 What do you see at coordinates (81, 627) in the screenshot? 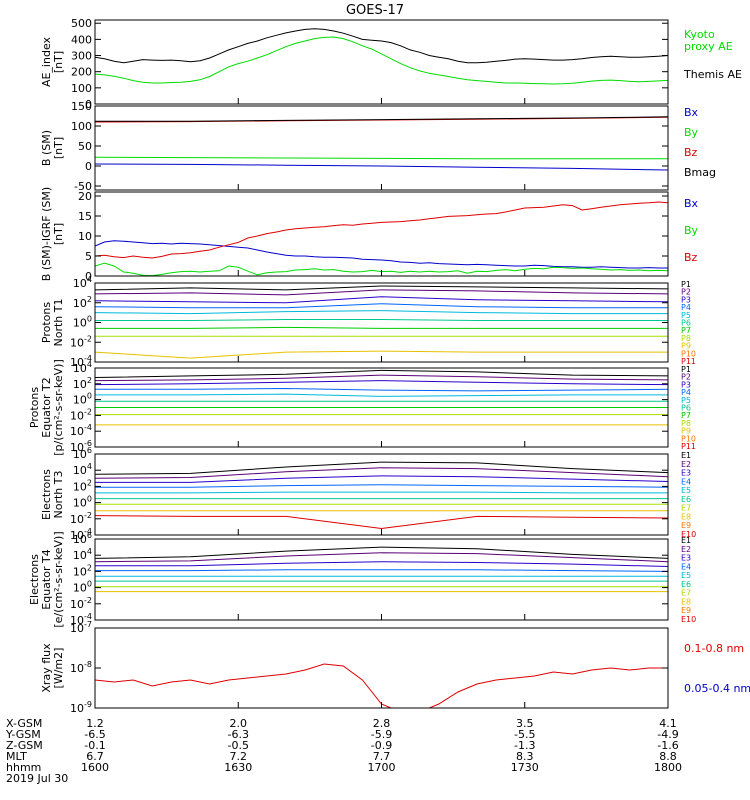
I see `y-tick-label: 10⁻⁷` at bounding box center [81, 627].